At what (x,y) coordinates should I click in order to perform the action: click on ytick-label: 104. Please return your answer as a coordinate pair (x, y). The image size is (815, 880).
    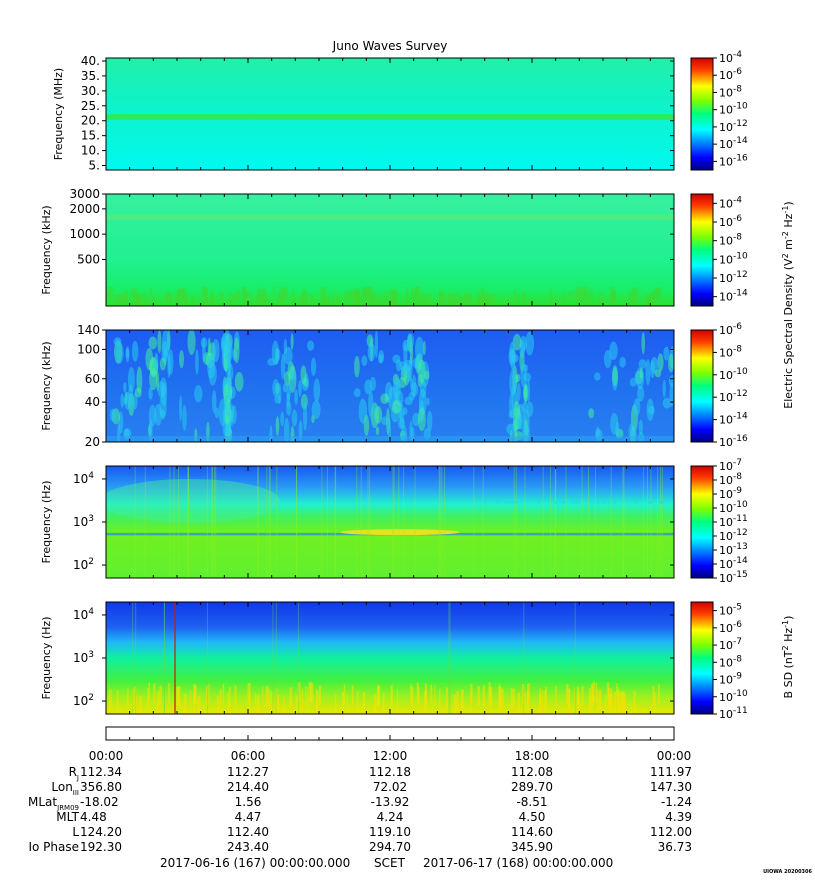
    Looking at the image, I should click on (83, 614).